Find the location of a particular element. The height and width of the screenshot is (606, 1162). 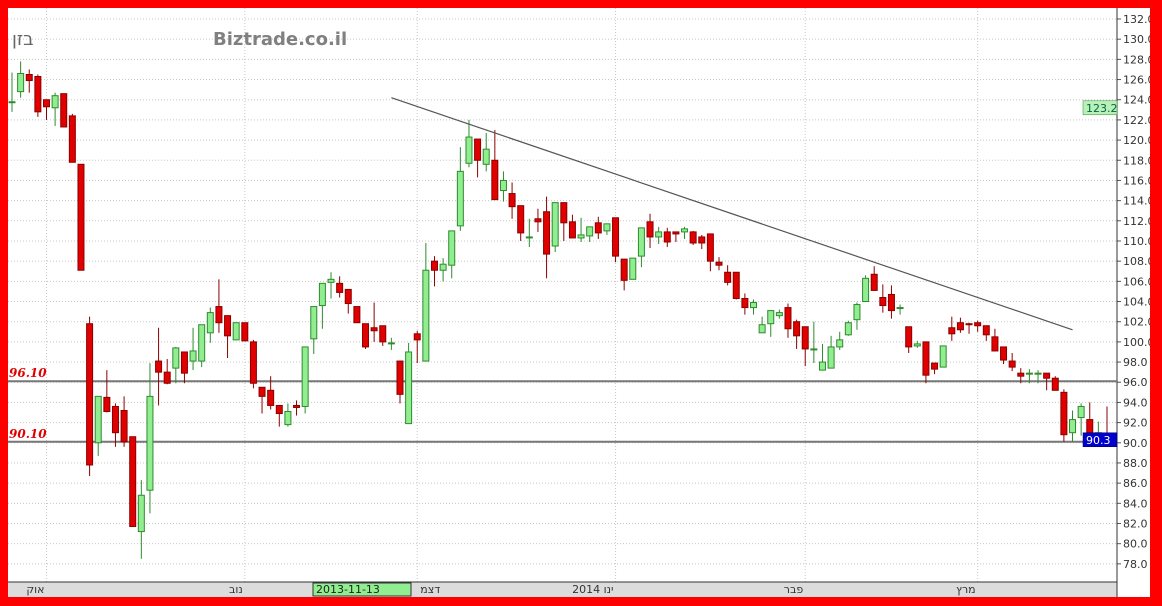

x-tick-label: מרץ is located at coordinates (966, 589).